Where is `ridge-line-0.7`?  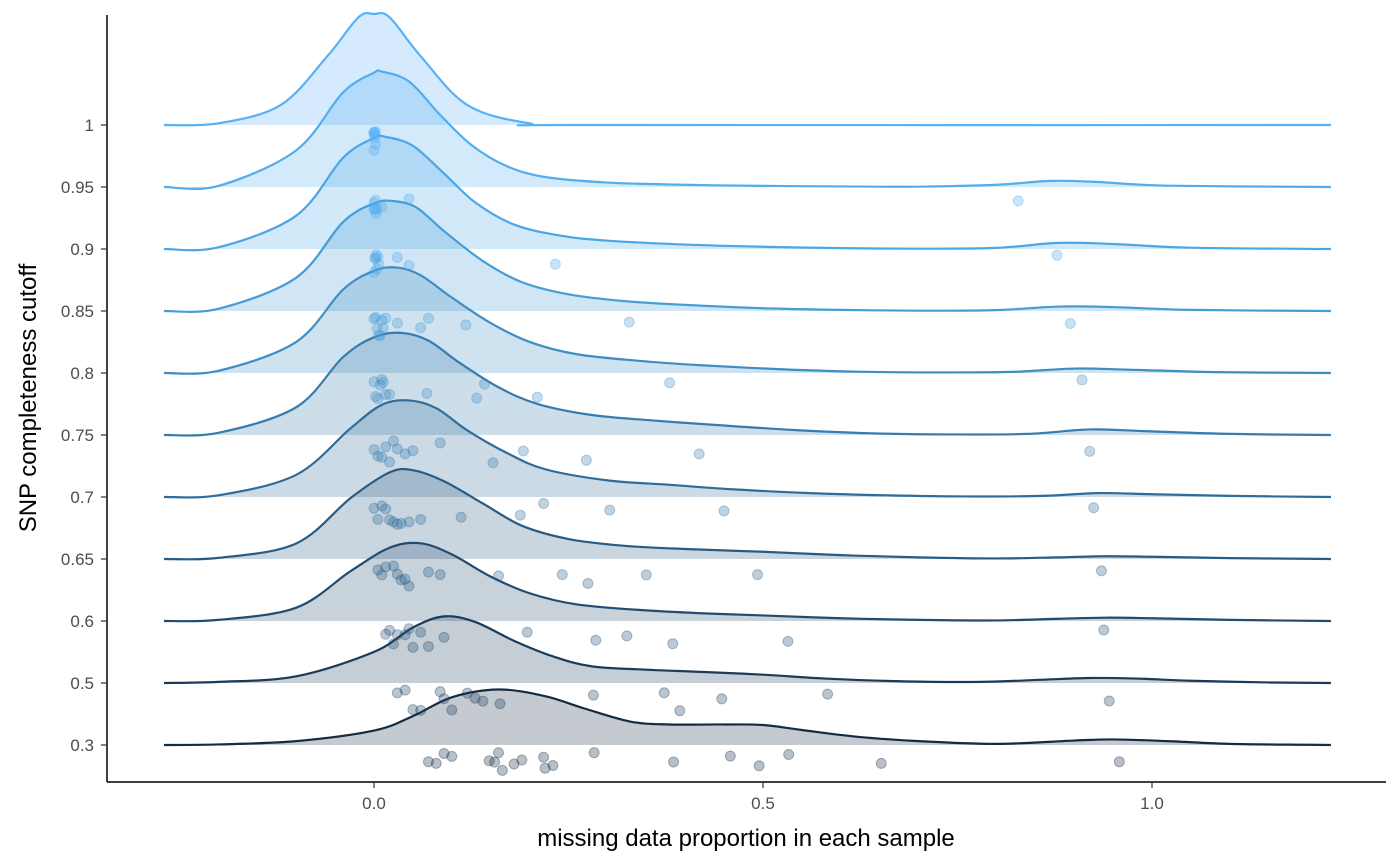
ridge-line-0.7 is located at coordinates (747, 449).